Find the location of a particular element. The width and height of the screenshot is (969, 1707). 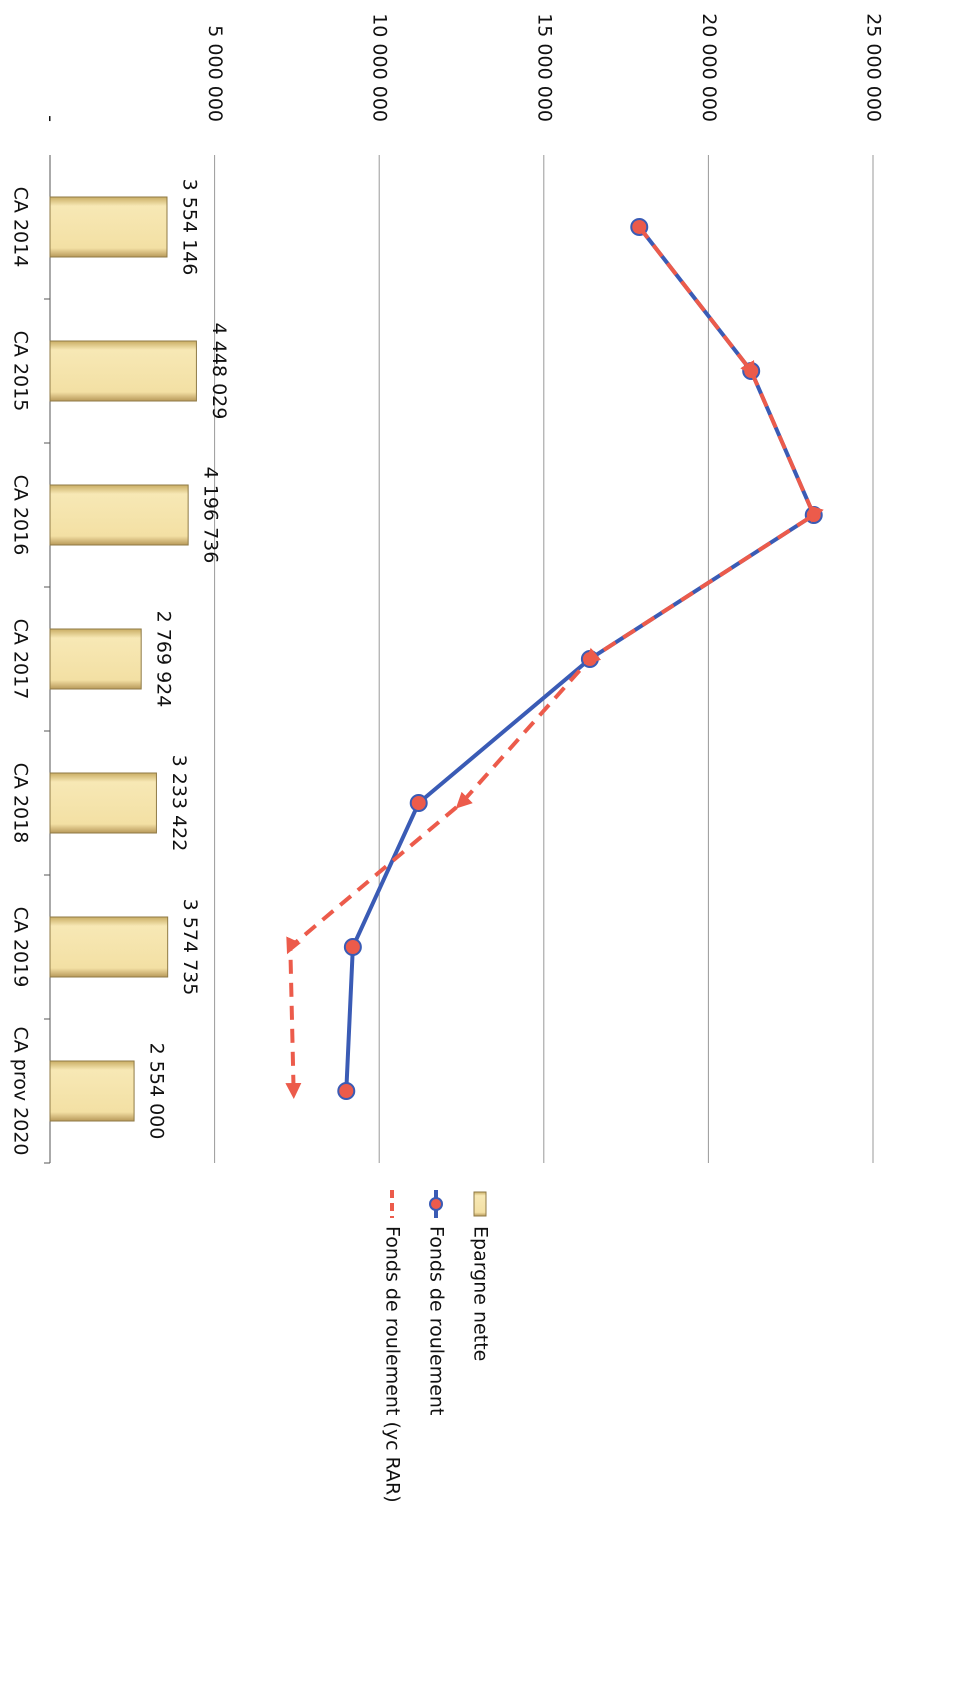

x-tick-label: CA 2016 is located at coordinates (21, 515).